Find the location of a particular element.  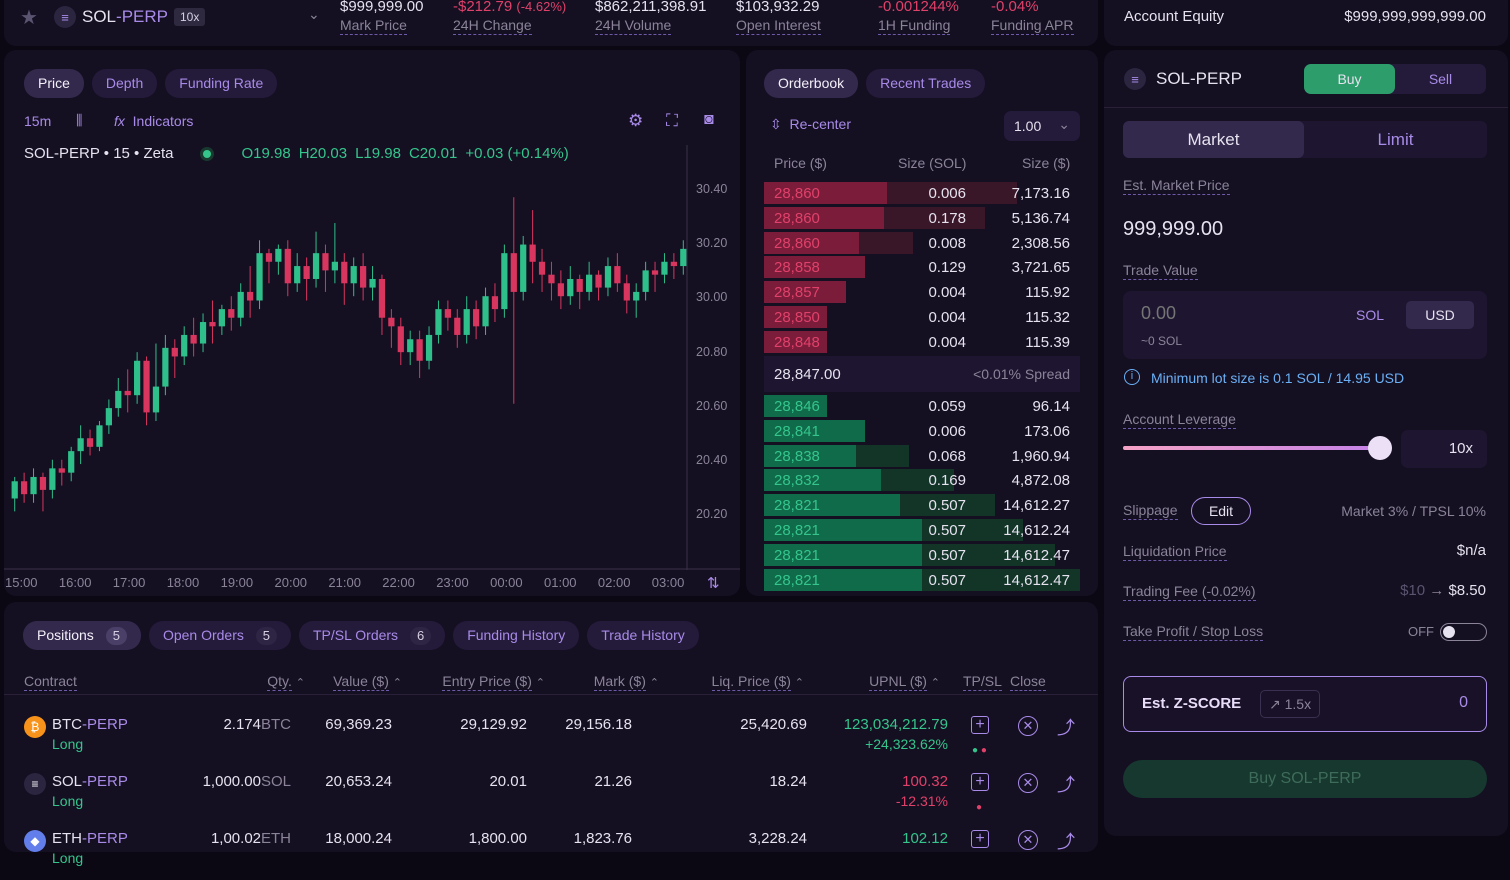

ask-row: 28,850 0.004 115.32 is located at coordinates (922, 318).